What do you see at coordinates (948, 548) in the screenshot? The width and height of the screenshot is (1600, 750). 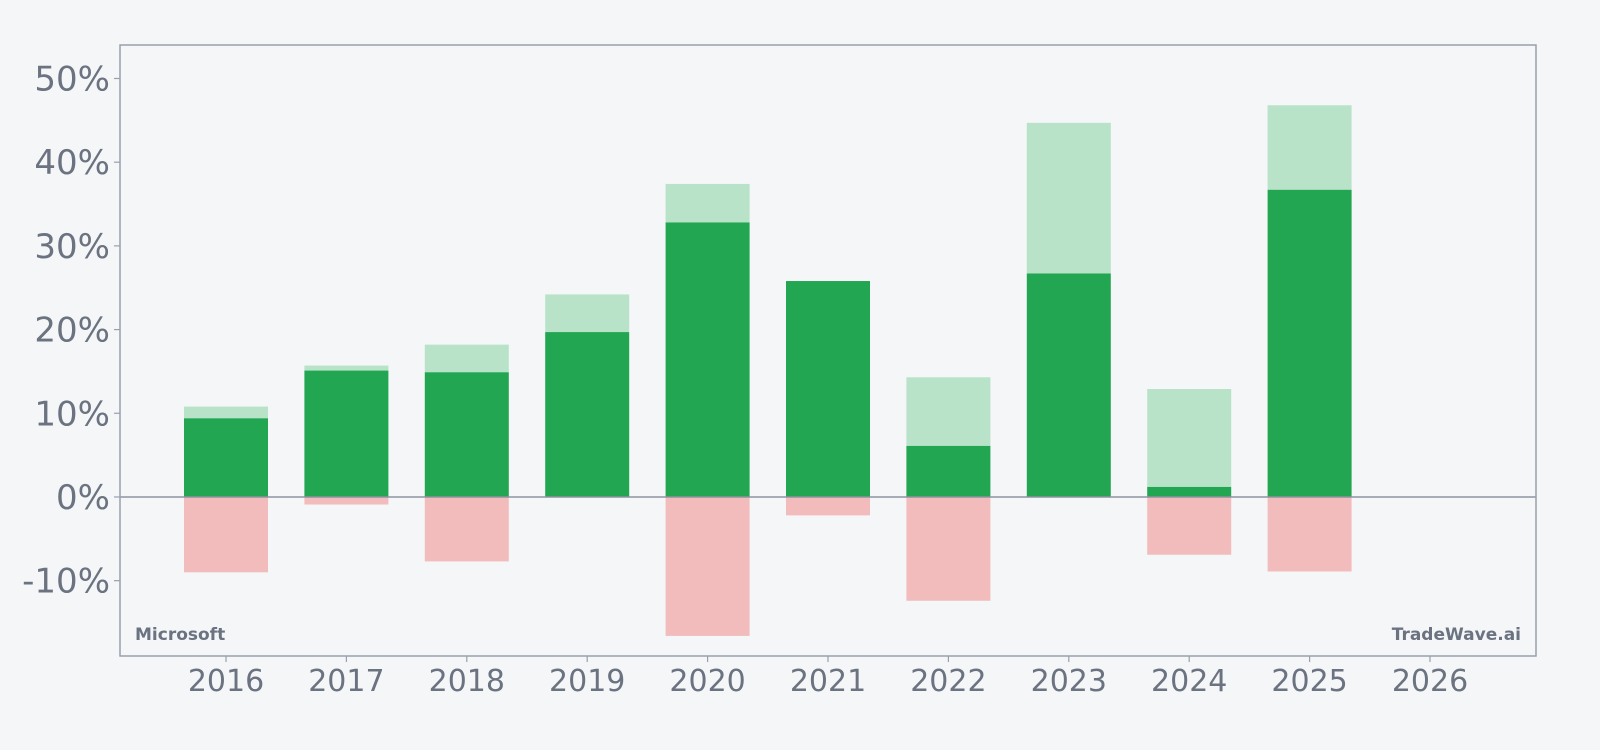 I see `low-extension-bar-2022` at bounding box center [948, 548].